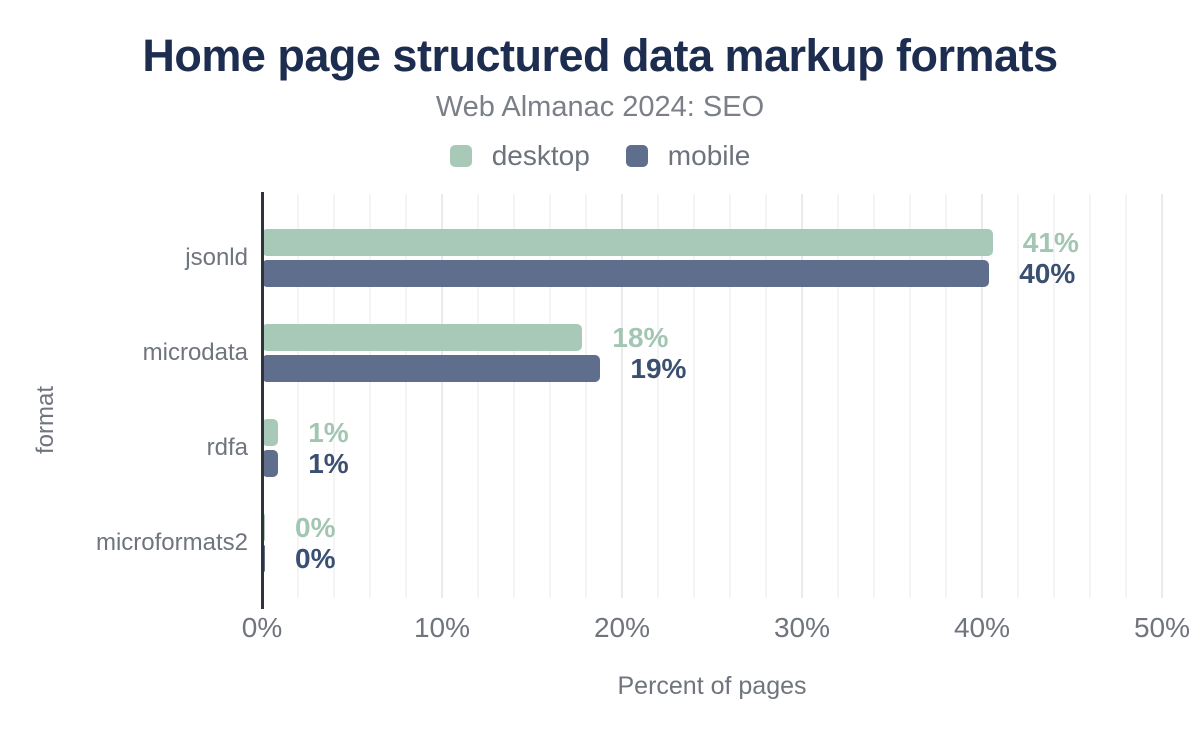 This screenshot has height=742, width=1200. What do you see at coordinates (709, 155) in the screenshot?
I see `legend-label-mobile: mobile` at bounding box center [709, 155].